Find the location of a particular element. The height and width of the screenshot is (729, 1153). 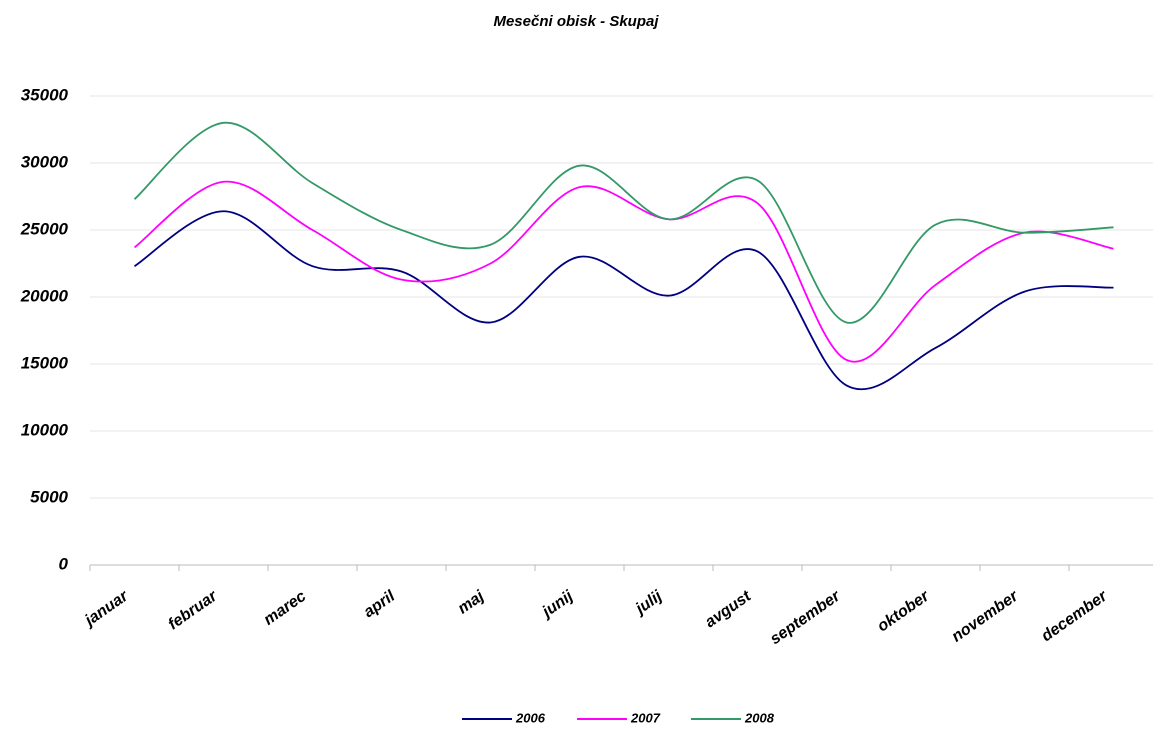

y-tick-label: 25000 is located at coordinates (44, 228).